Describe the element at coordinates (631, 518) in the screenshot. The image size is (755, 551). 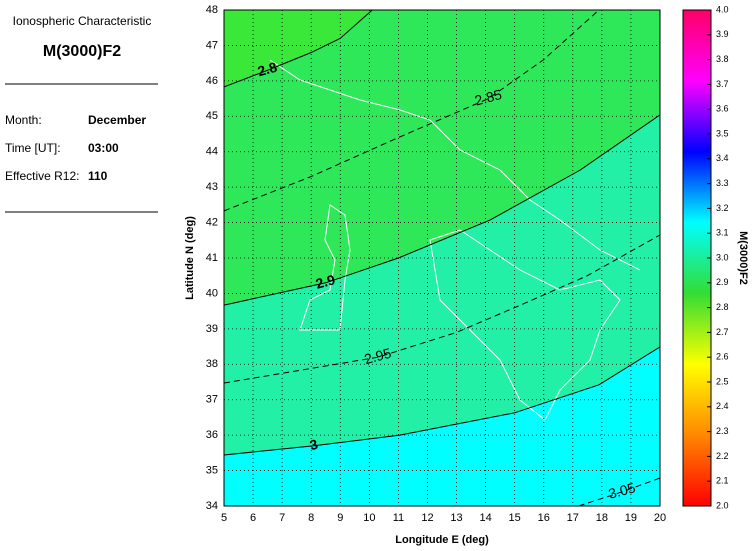
I see `x-tick-label: 19` at that location.